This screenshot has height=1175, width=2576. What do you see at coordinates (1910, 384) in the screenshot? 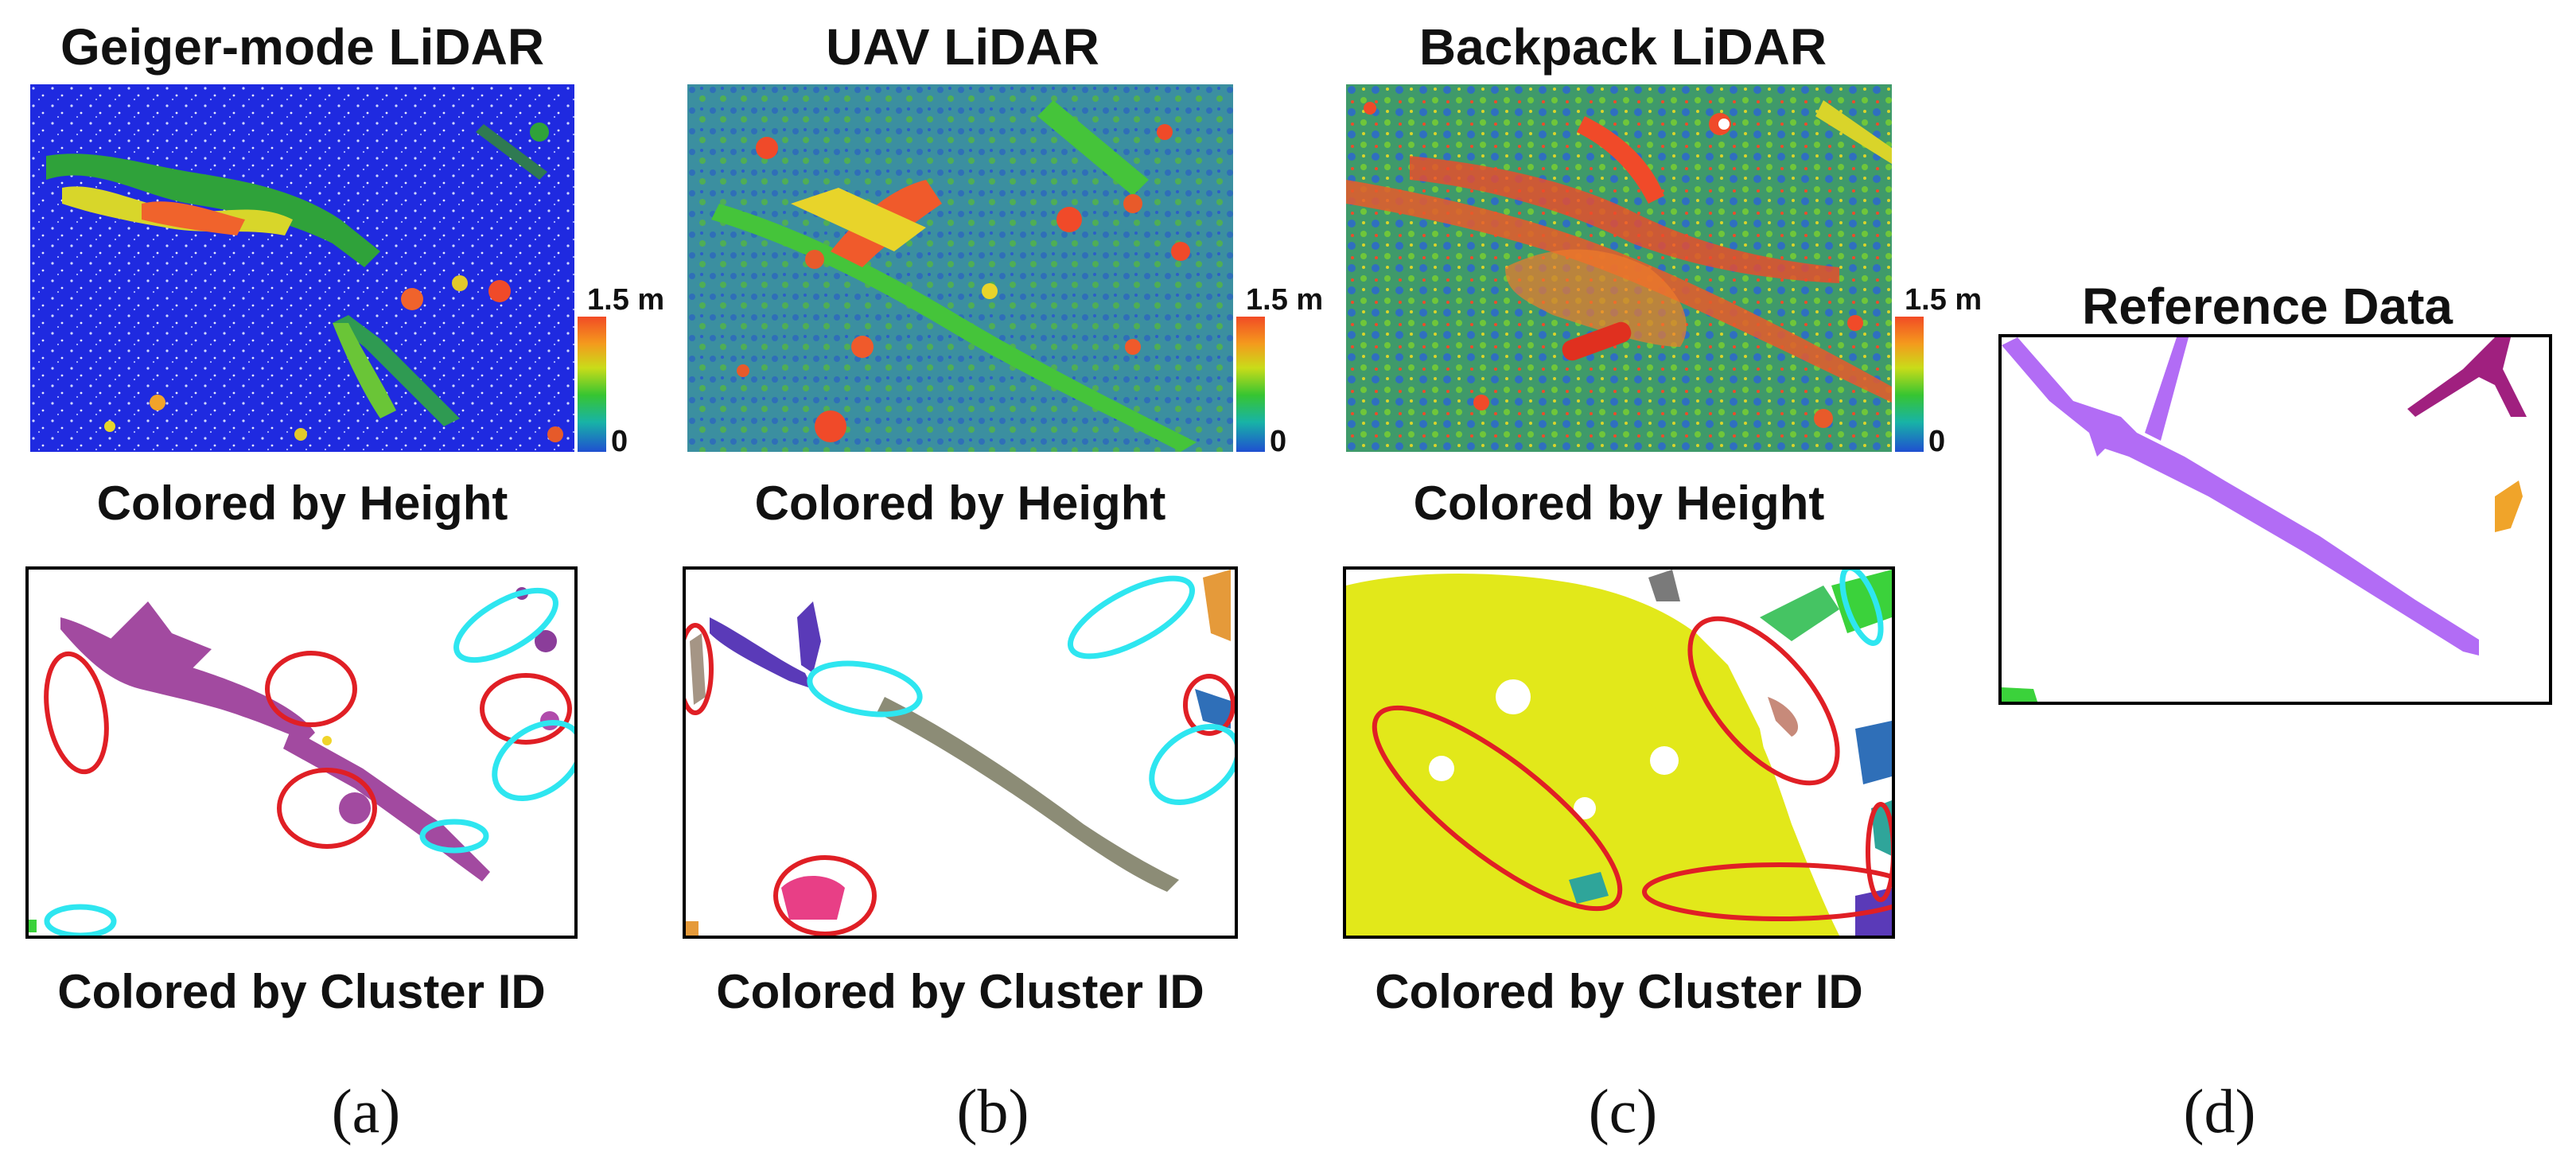
I see `colorbar-c` at bounding box center [1910, 384].